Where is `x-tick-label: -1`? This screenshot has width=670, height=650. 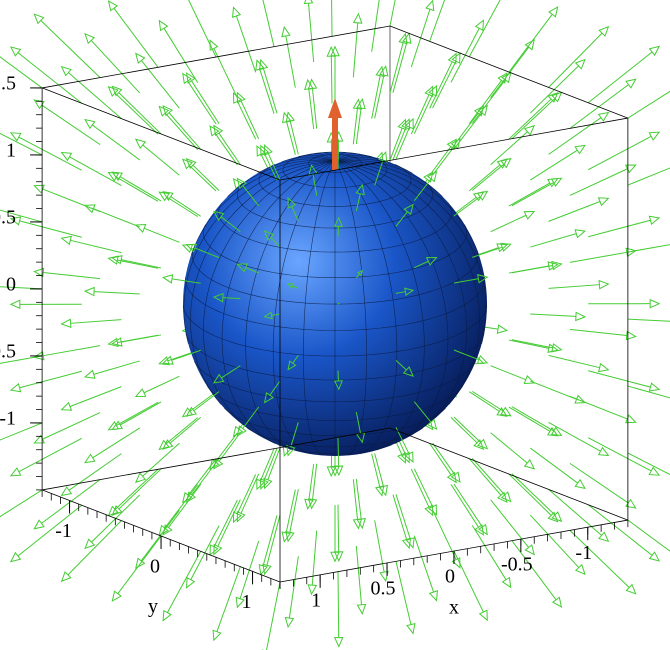
x-tick-label: -1 is located at coordinates (583, 553).